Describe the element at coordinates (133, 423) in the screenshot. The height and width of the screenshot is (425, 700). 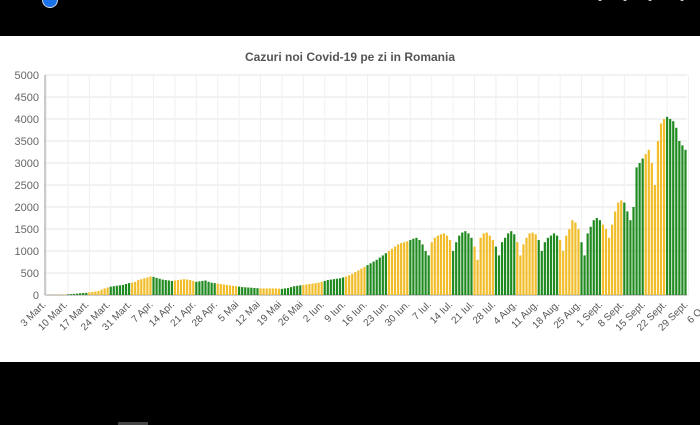
I see `home-indicator` at that location.